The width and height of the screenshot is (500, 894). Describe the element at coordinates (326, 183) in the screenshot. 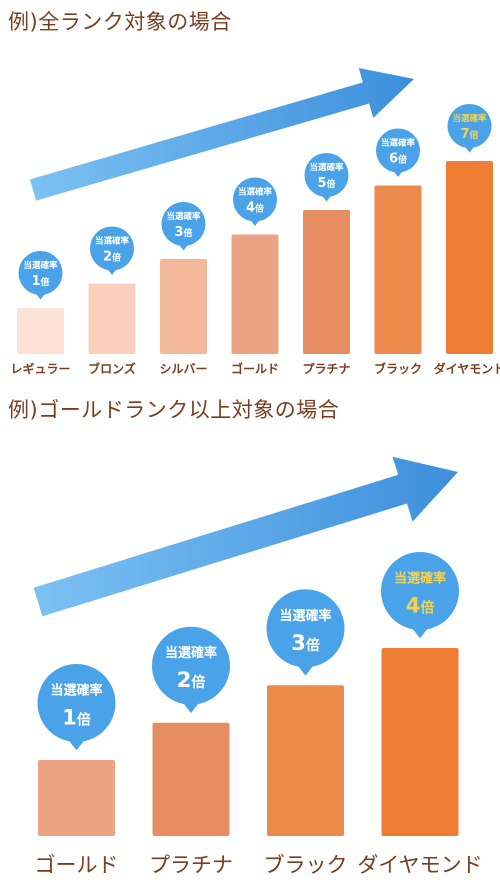

I see `multiplier-label: 5倍` at that location.